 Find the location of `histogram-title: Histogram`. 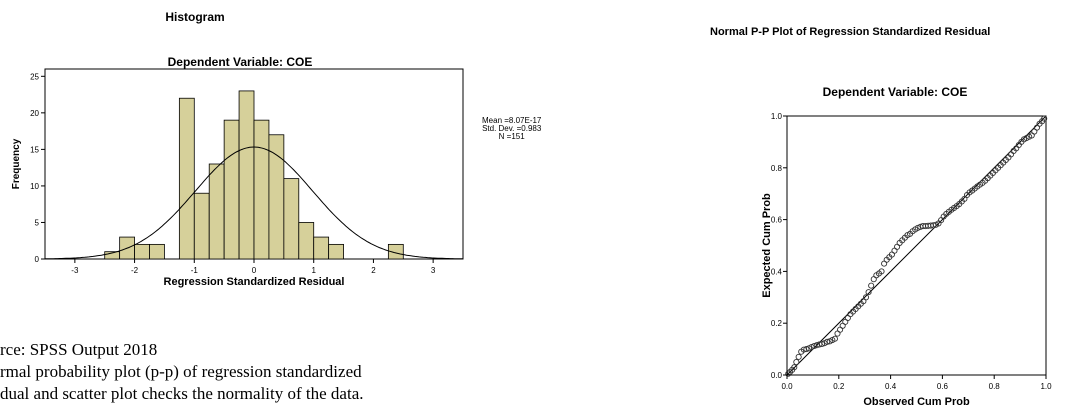

histogram-title: Histogram is located at coordinates (195, 17).